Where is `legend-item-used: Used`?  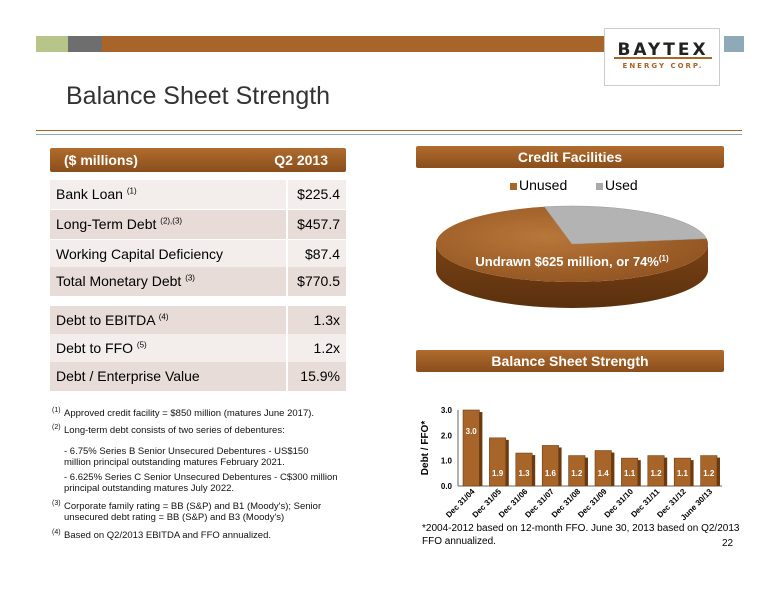
legend-item-used: Used is located at coordinates (617, 185).